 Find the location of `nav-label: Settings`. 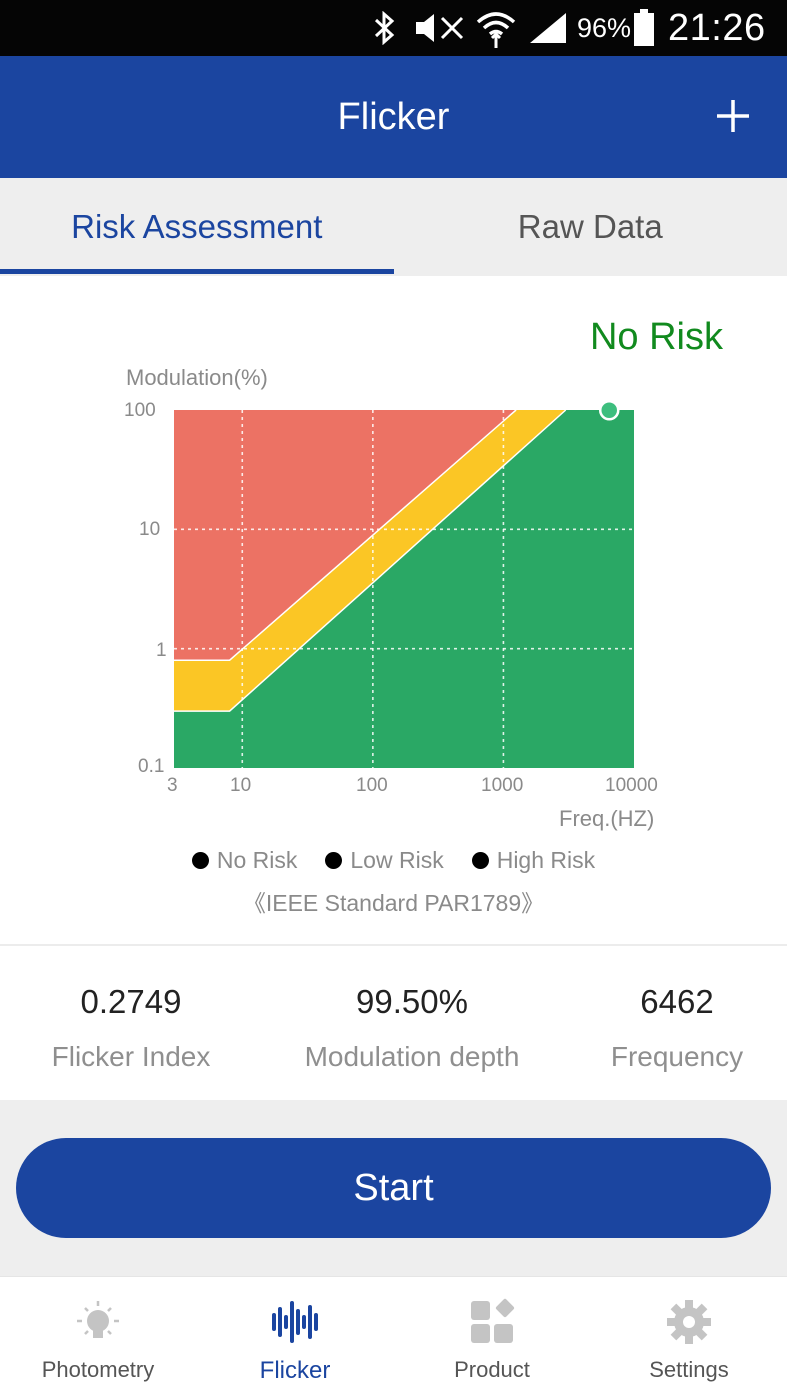

nav-label: Settings is located at coordinates (689, 1370).